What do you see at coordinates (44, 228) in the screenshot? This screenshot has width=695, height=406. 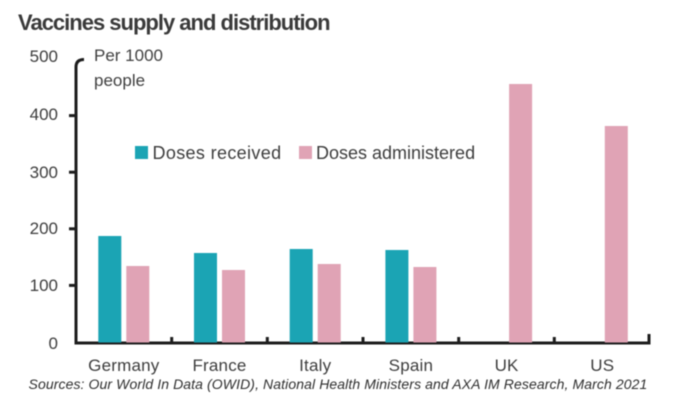 I see `svg-text: 200` at bounding box center [44, 228].